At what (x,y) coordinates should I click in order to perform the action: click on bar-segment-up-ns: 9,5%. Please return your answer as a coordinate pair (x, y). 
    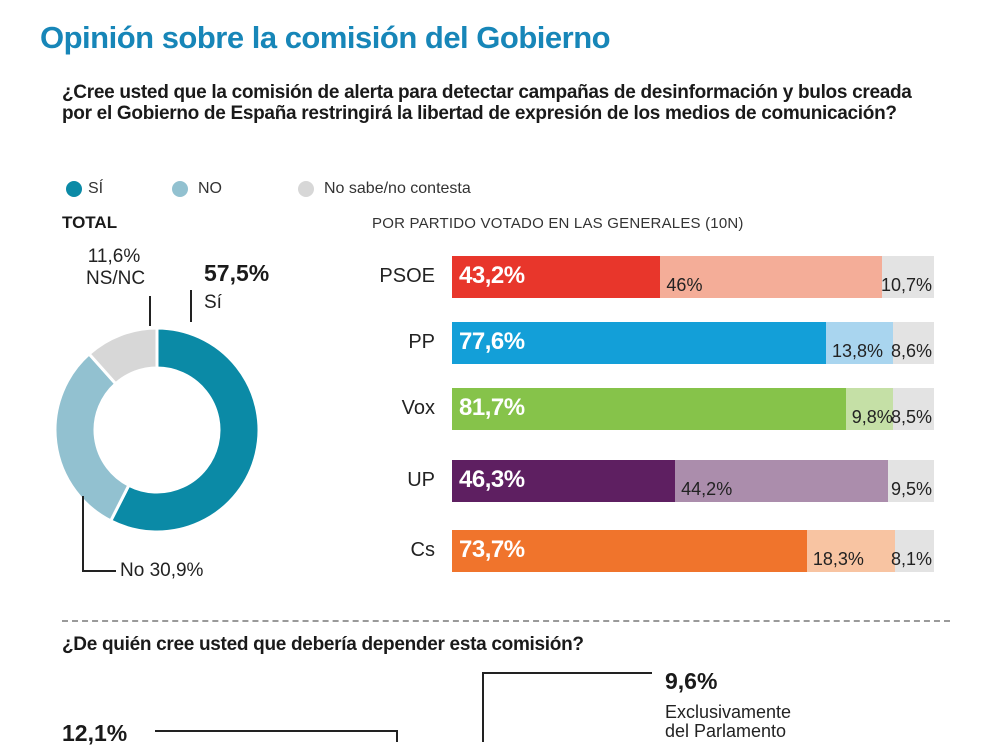
    Looking at the image, I should click on (911, 481).